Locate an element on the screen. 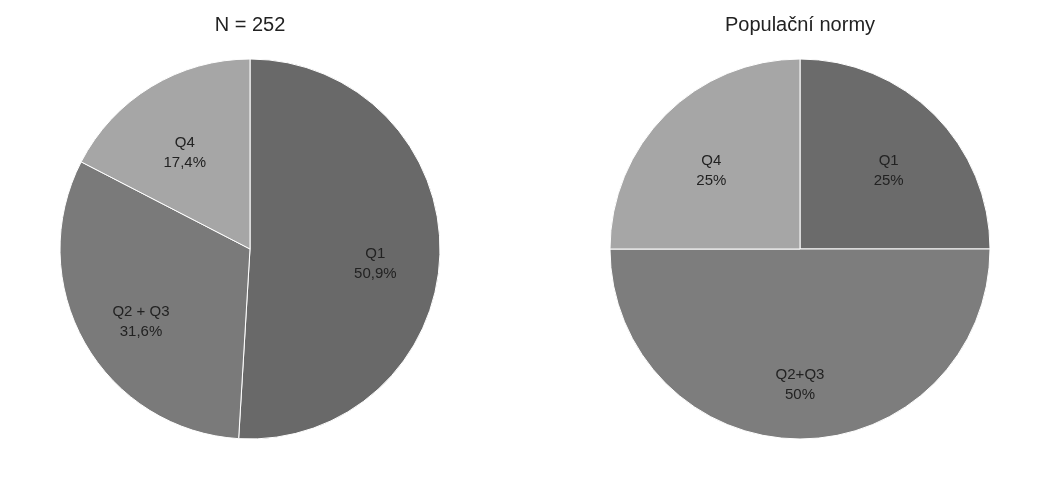 This screenshot has width=1050, height=482. data-label: 50% is located at coordinates (800, 394).